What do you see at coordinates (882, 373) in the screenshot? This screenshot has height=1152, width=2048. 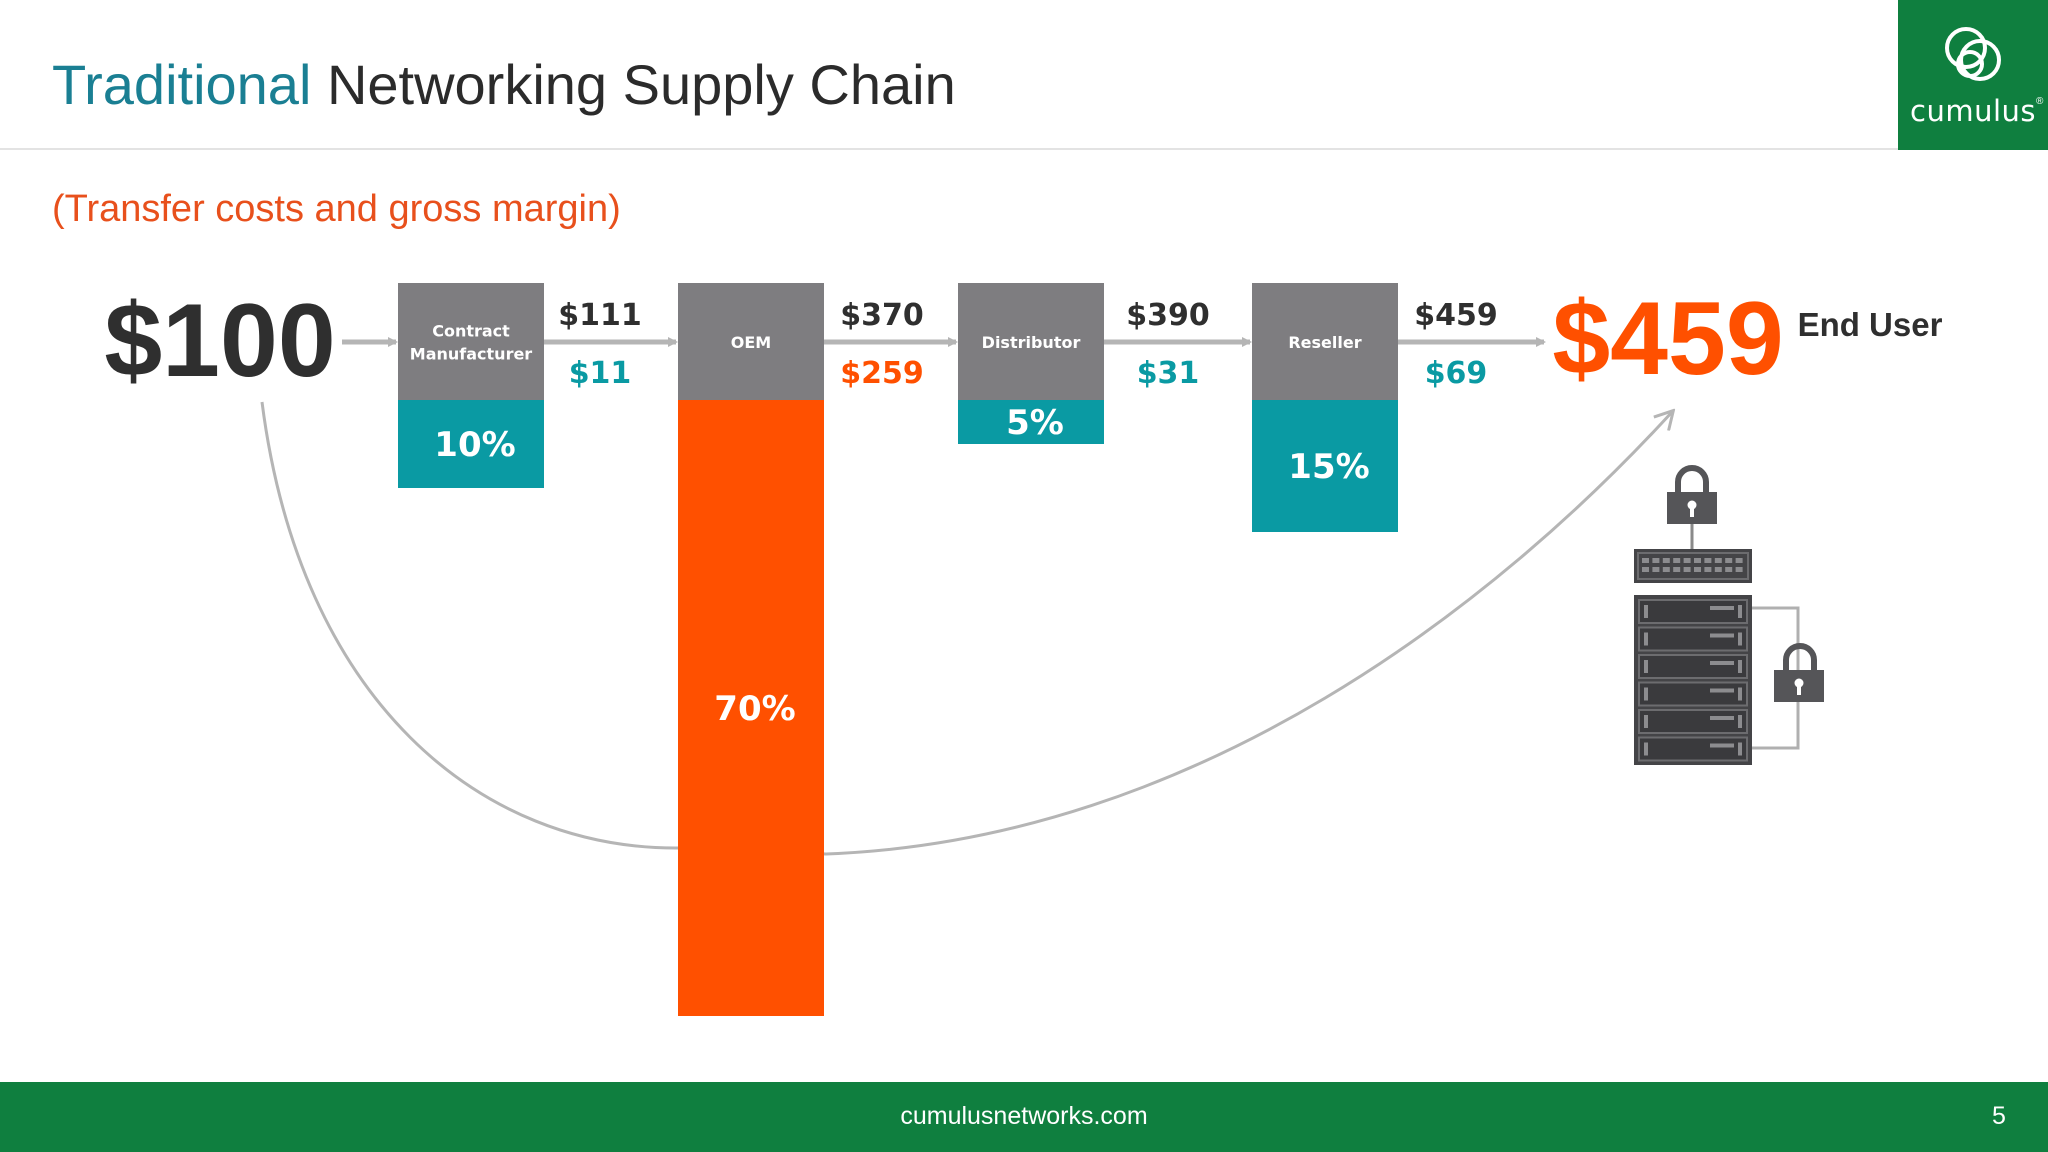 I see `transfer-margin-2: $259` at bounding box center [882, 373].